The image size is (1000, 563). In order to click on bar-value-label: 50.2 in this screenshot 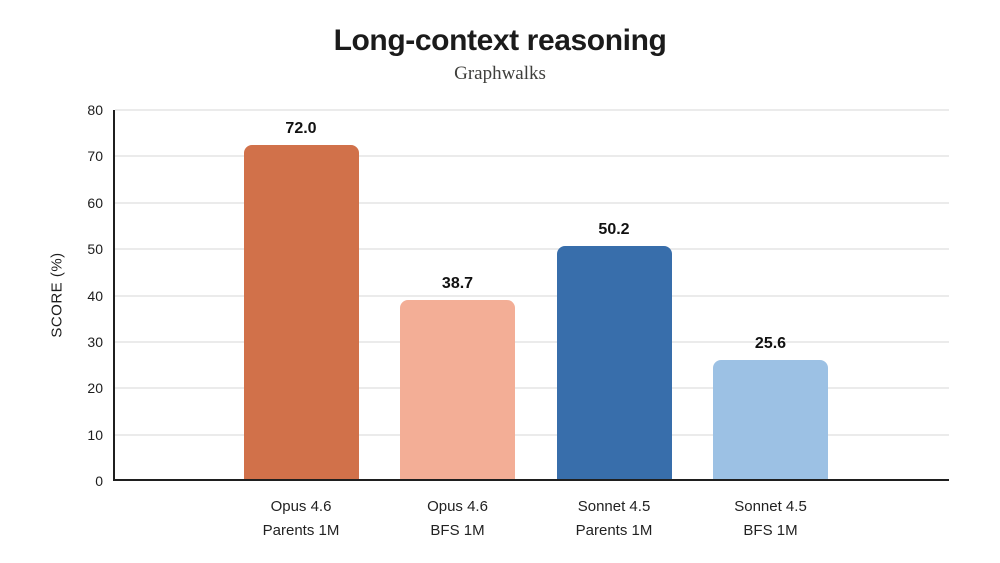, I will do `click(614, 230)`.